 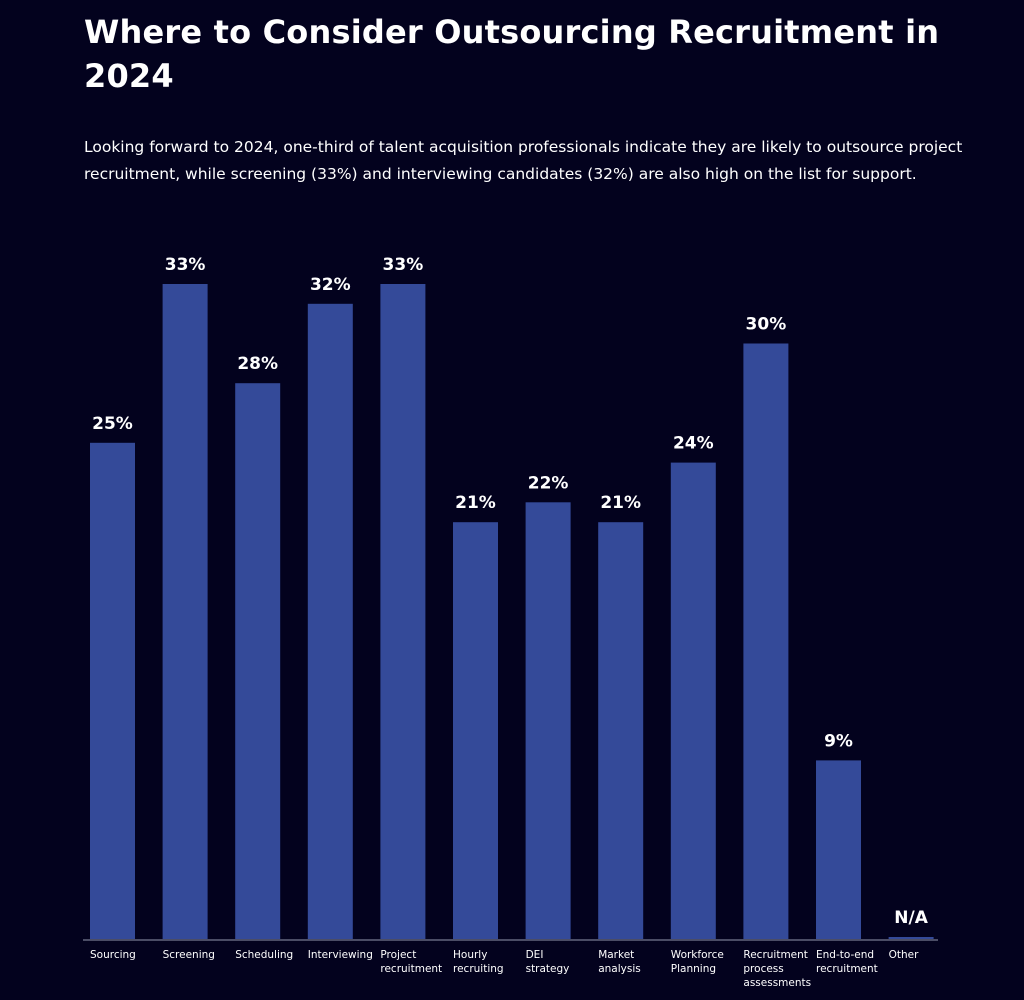 I want to click on category-label: End-to-end recruitment, so click(x=847, y=962).